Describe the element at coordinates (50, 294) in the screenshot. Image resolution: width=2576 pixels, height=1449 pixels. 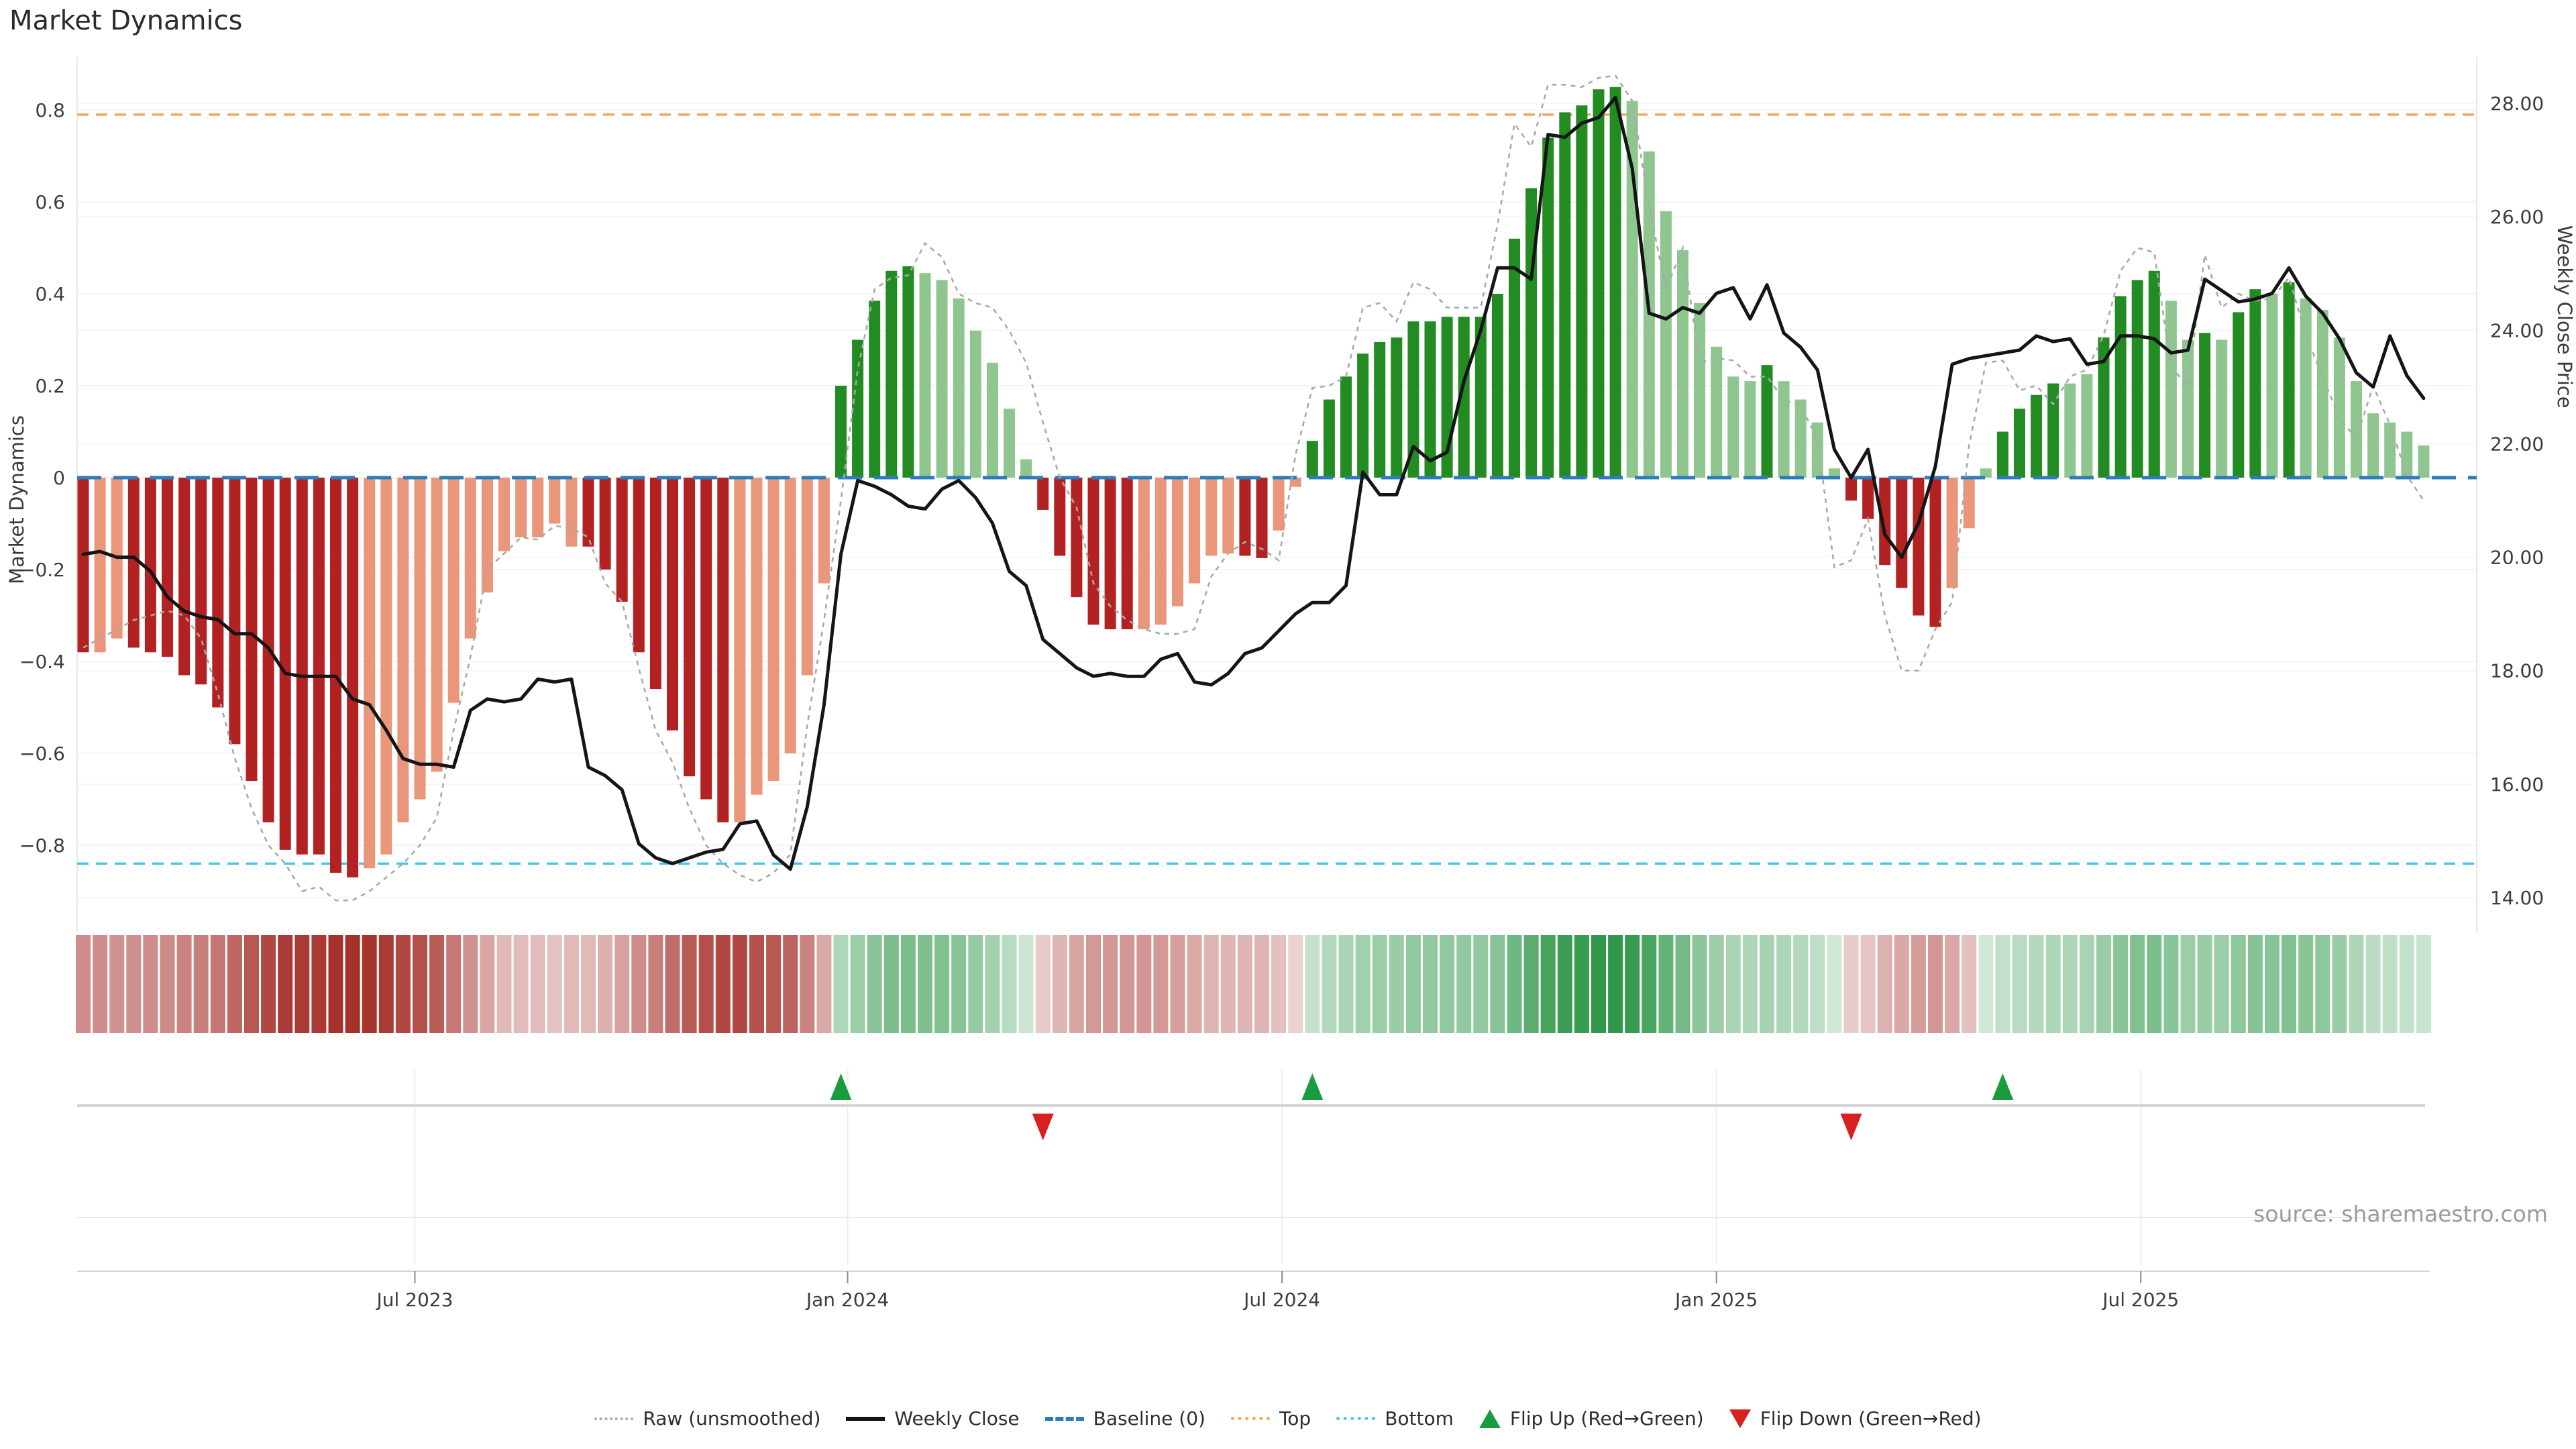
I see `left-tick-label: 0.4` at that location.